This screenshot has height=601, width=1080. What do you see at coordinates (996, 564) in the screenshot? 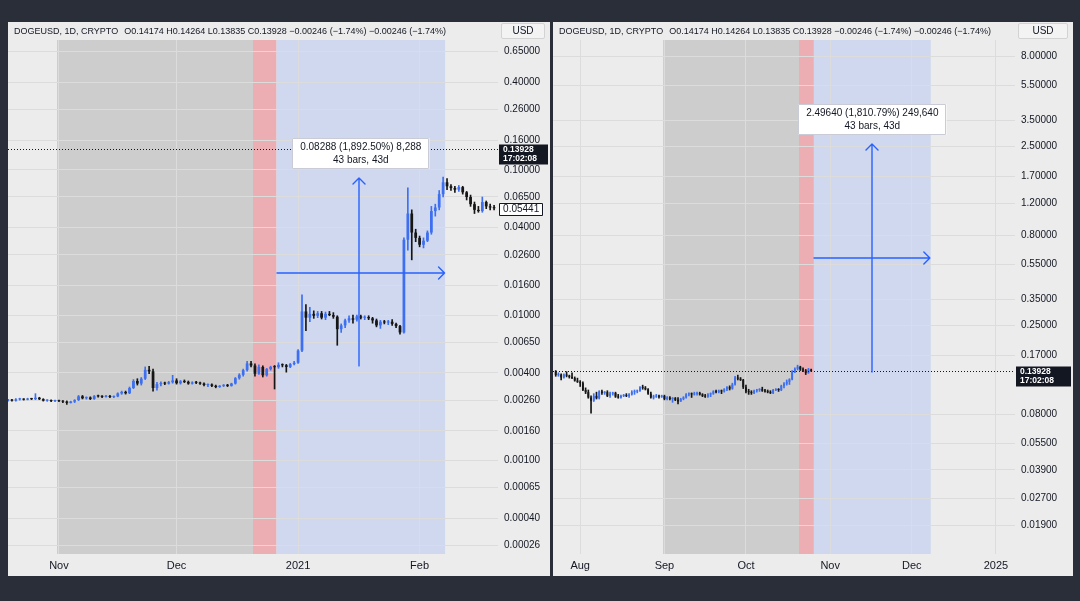
I see `x-tick-label: 2025` at bounding box center [996, 564].